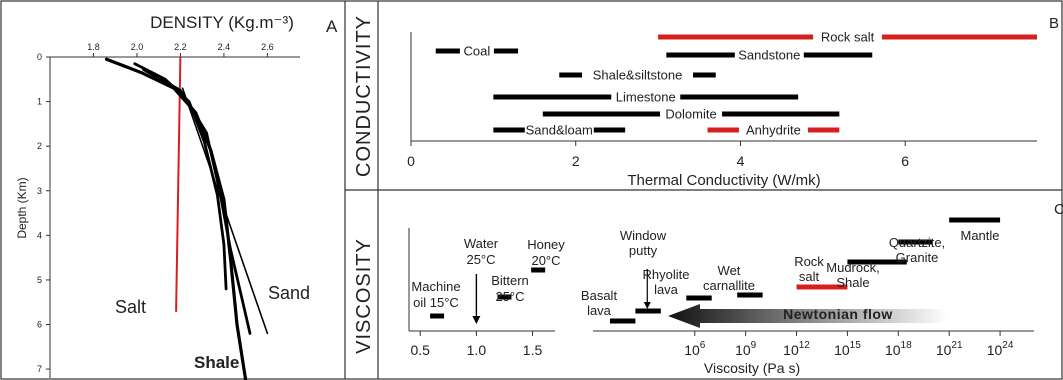  Describe the element at coordinates (599, 310) in the screenshot. I see `material-basalt-label: lava` at that location.